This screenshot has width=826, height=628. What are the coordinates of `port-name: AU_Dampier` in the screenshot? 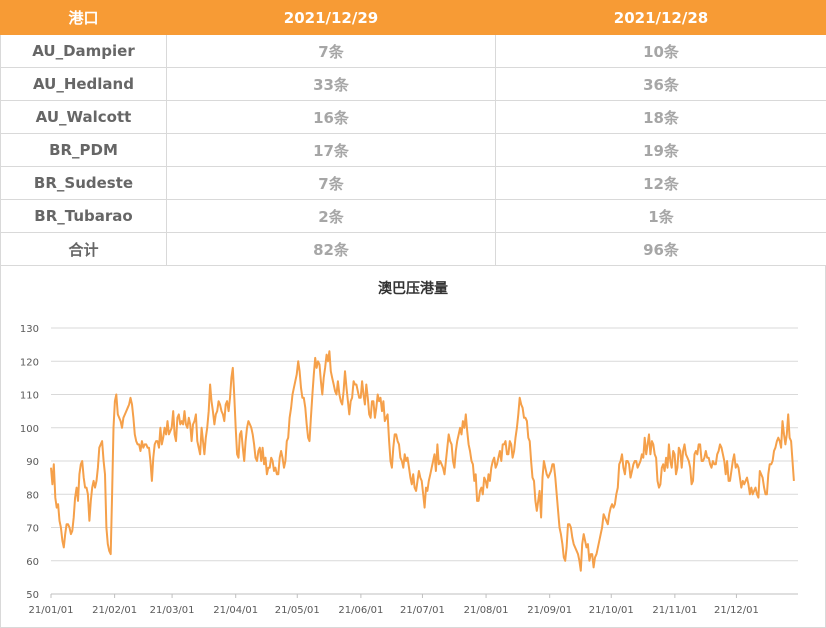 It's located at (83, 51).